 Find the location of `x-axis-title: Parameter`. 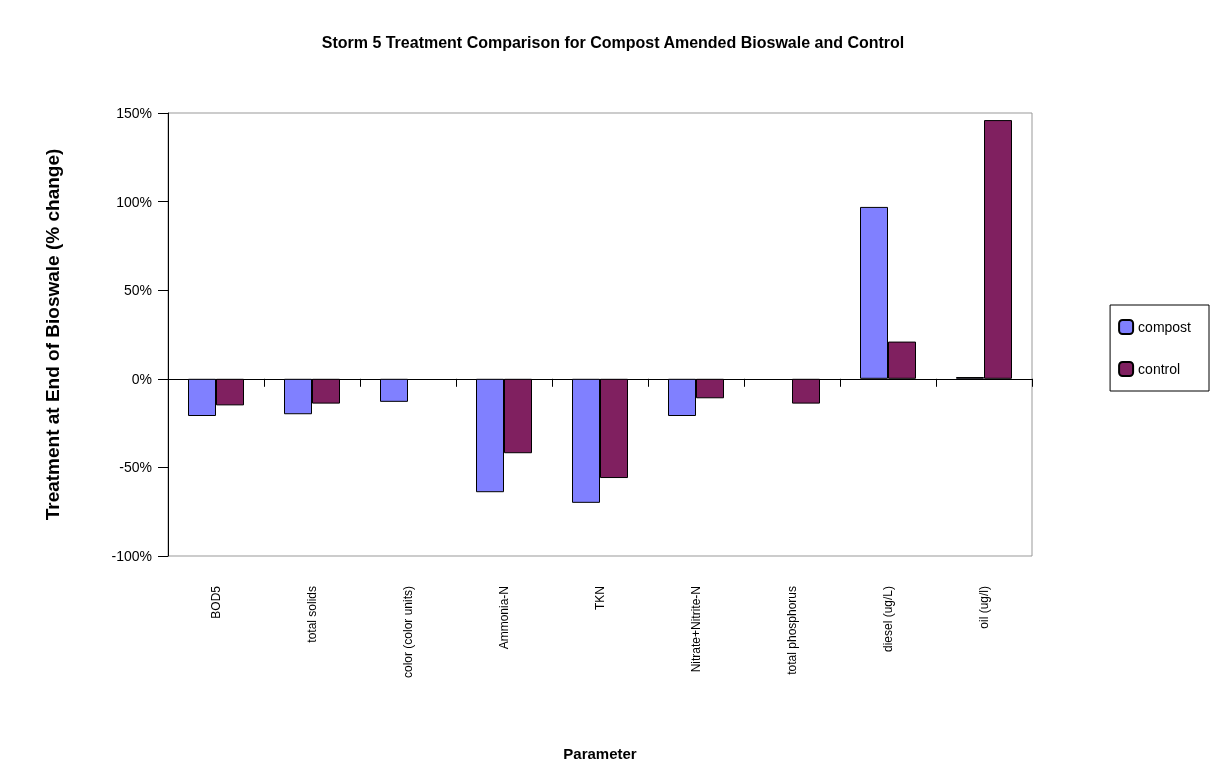

x-axis-title: Parameter is located at coordinates (600, 753).